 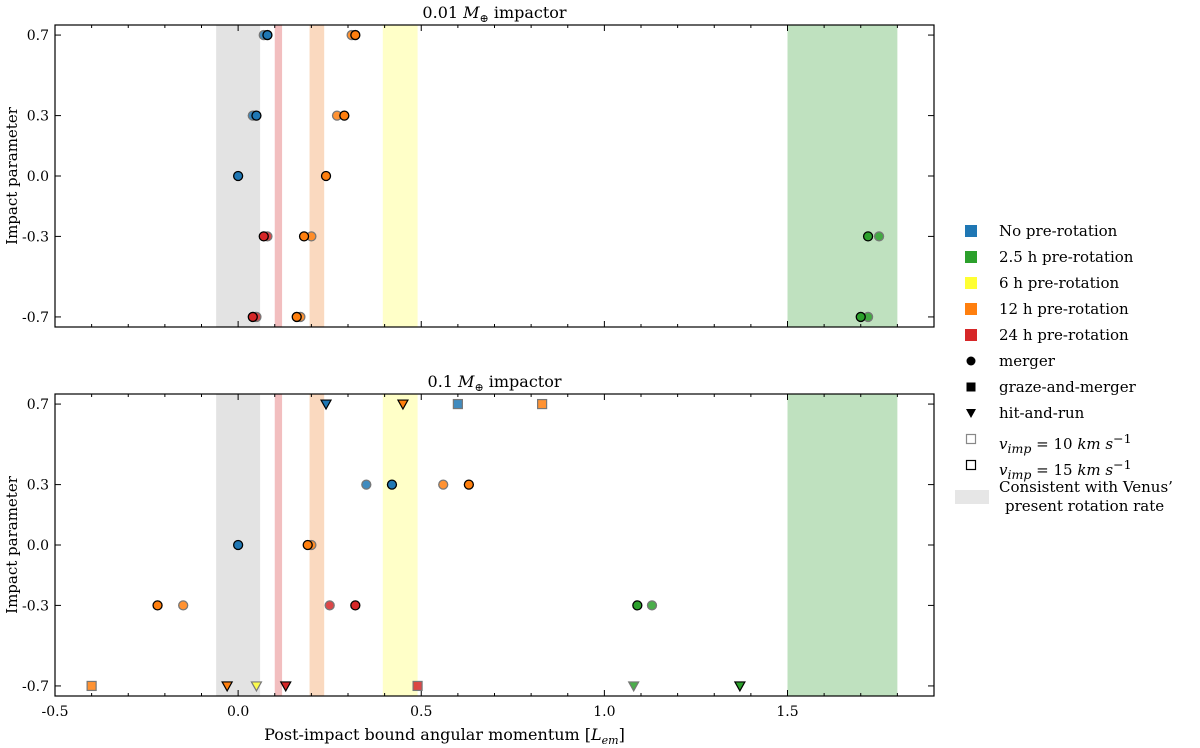 I want to click on point-hit-and-run-none, so click(x=326, y=405).